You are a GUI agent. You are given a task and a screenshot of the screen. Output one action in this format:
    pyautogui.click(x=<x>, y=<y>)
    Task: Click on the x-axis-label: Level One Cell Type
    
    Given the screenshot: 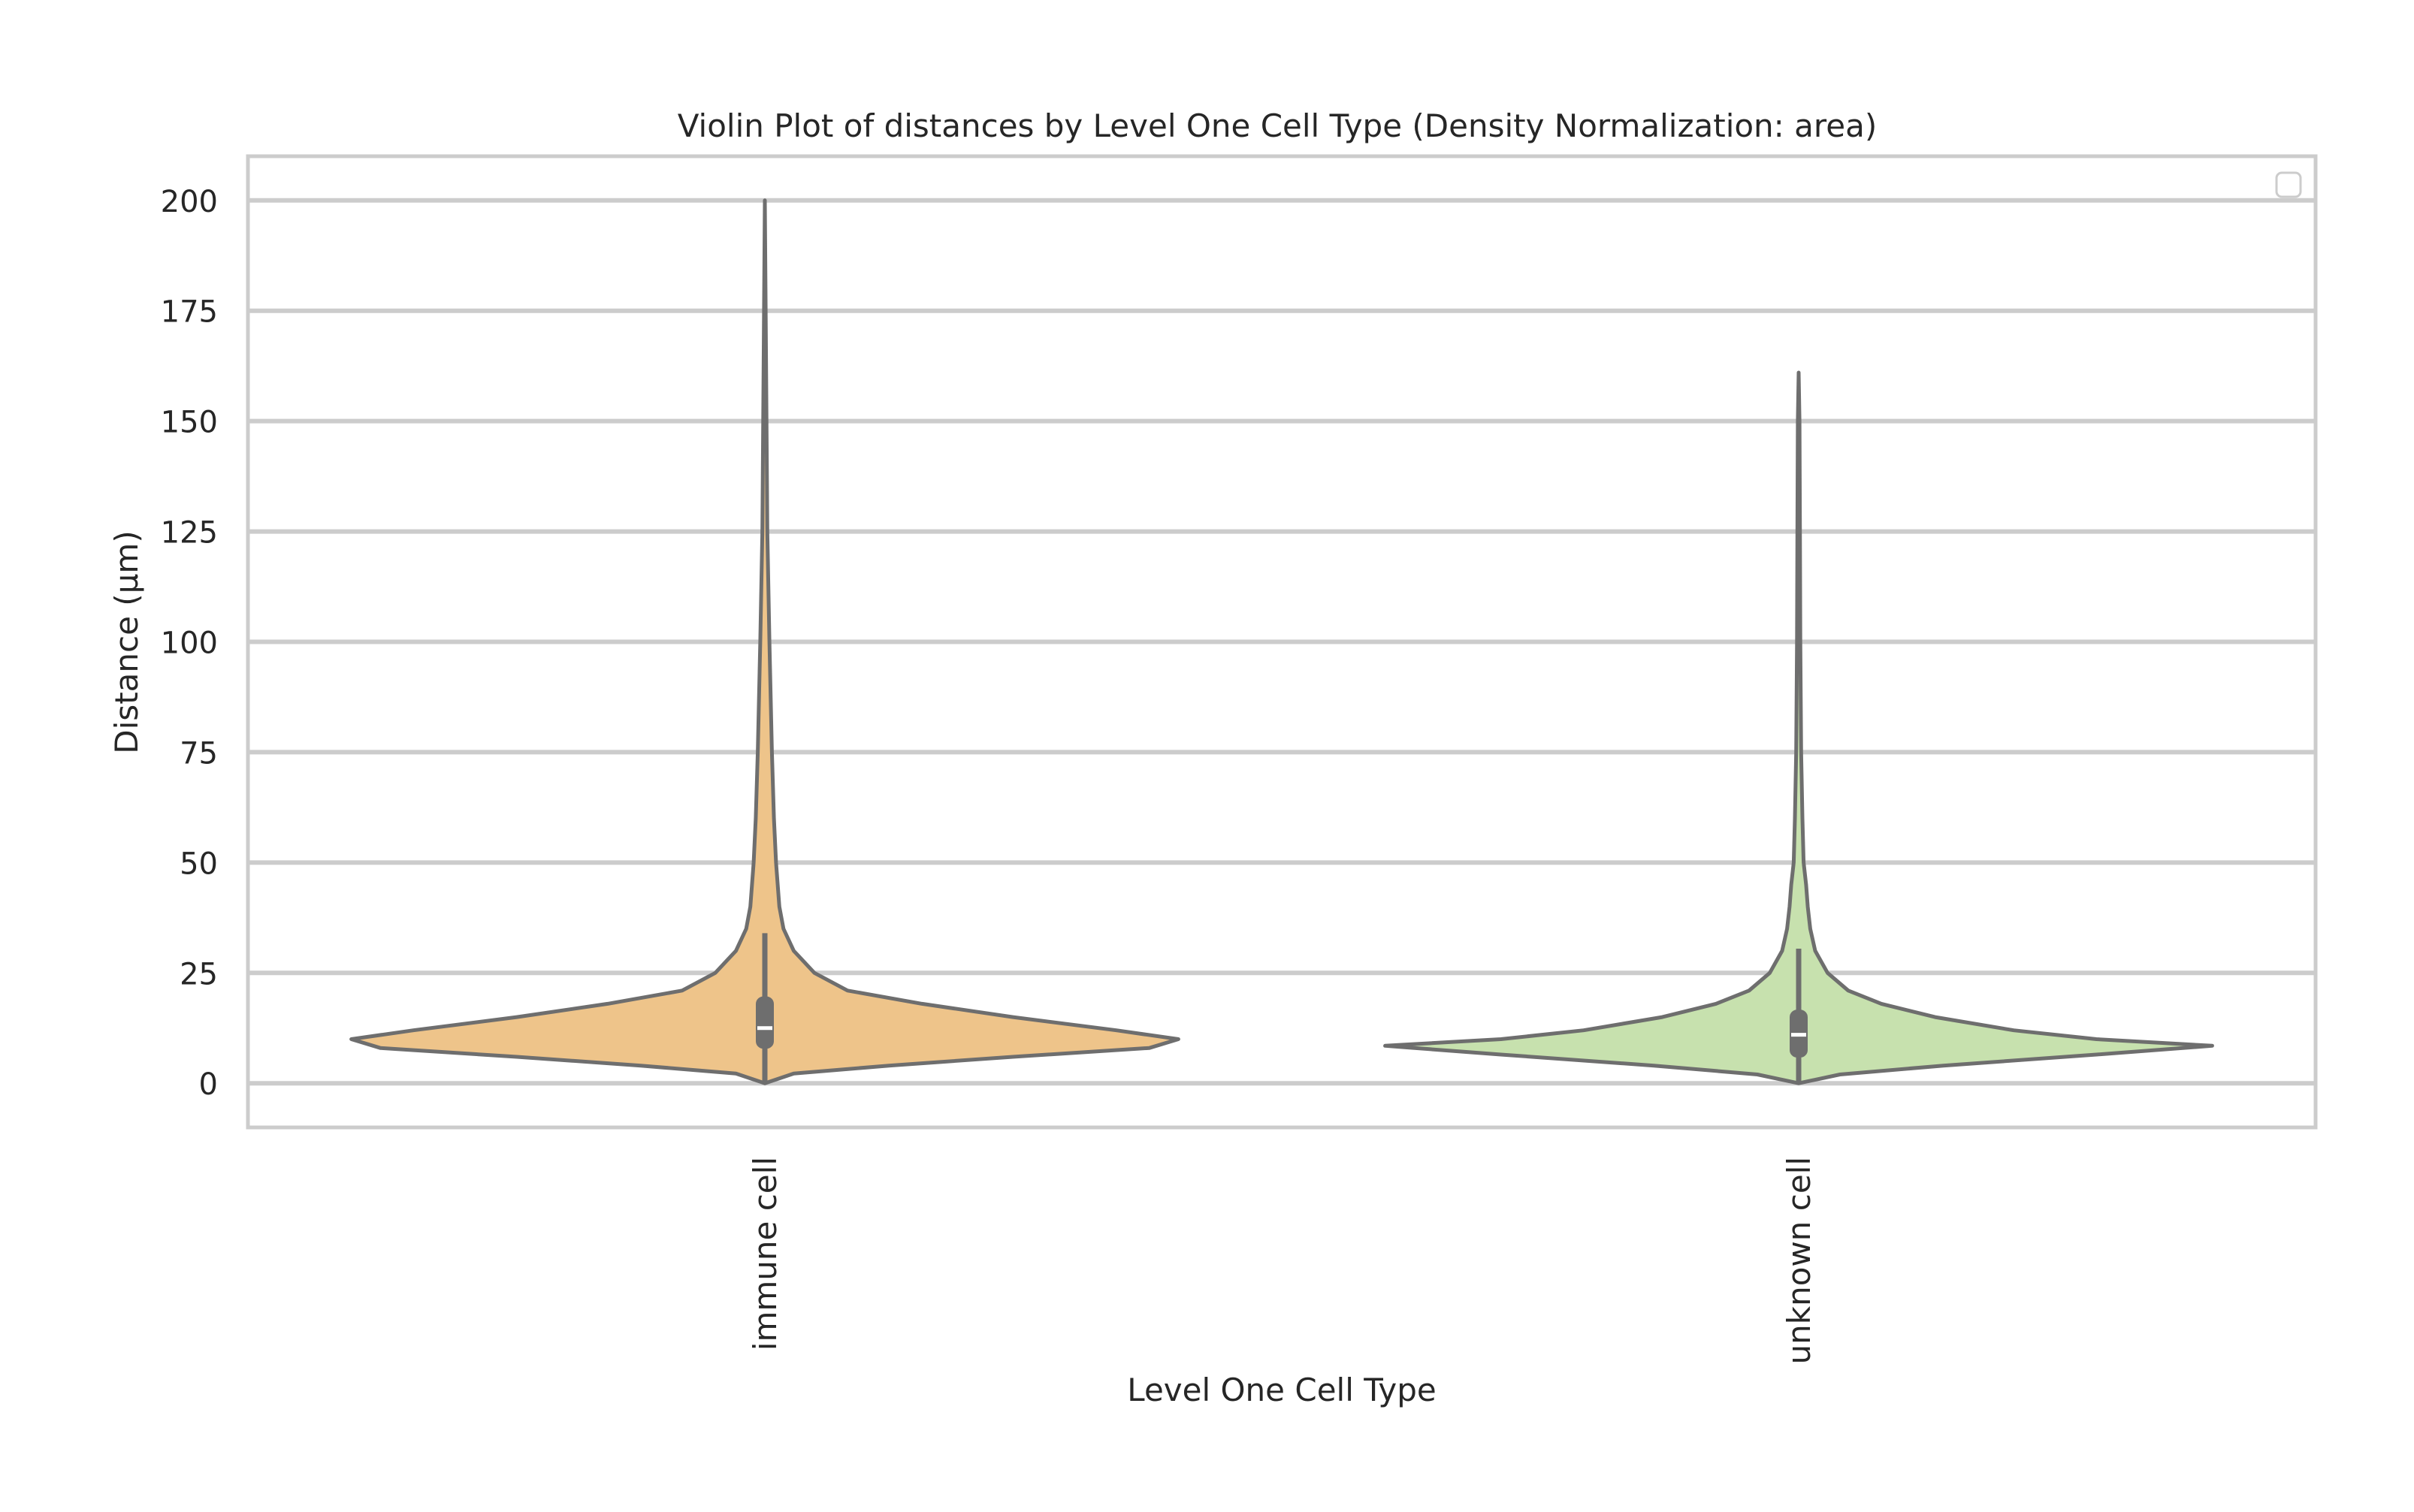 What is the action you would take?
    pyautogui.click(x=1281, y=1390)
    